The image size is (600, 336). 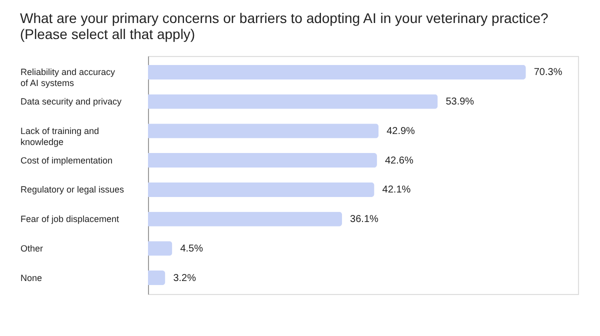 I want to click on y-tick-label: Fear of job displacement, so click(x=70, y=219).